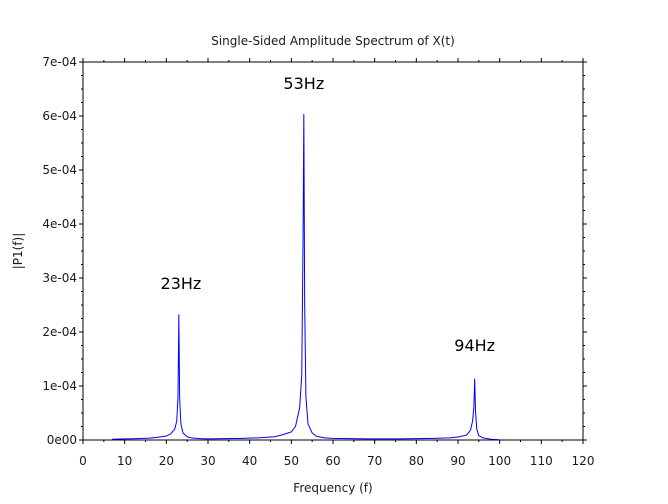  Describe the element at coordinates (303, 83) in the screenshot. I see `peak-annotation: 53Hz` at that location.